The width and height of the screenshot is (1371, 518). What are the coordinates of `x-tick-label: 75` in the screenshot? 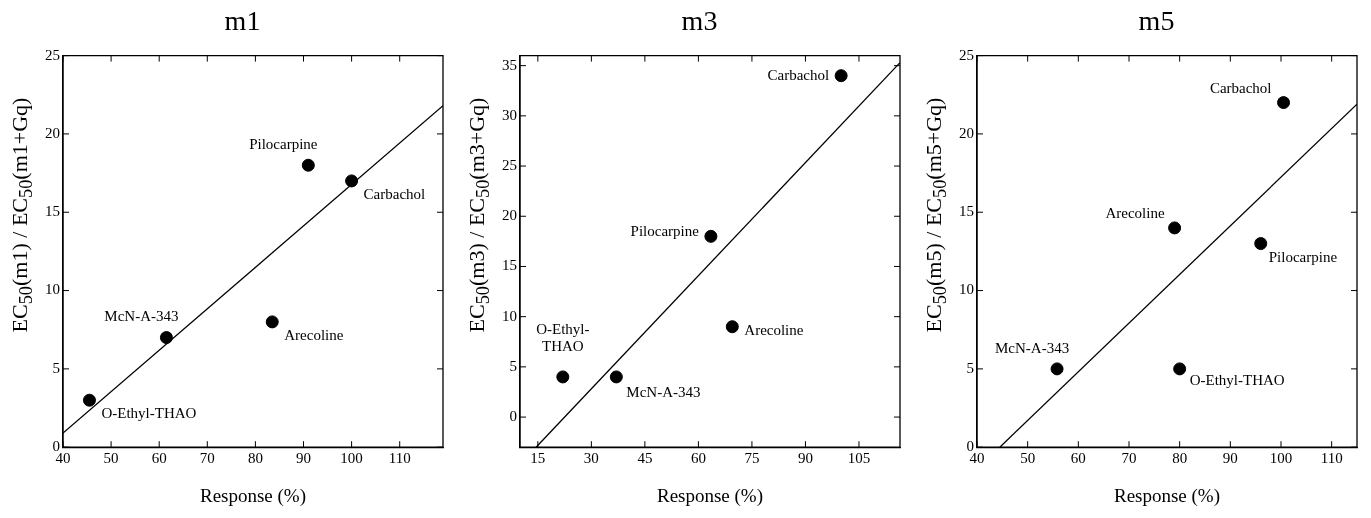 It's located at (752, 458).